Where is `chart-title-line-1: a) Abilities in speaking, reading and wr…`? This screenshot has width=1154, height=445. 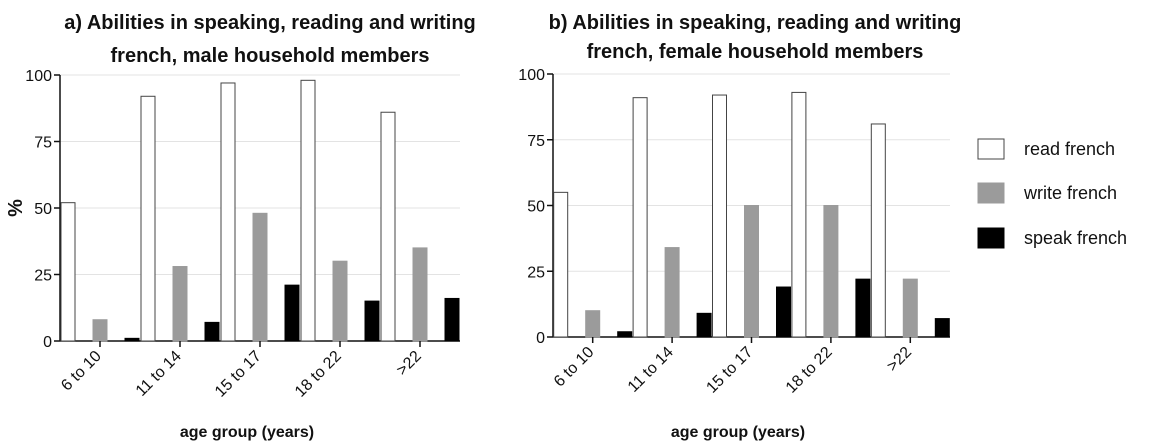
chart-title-line-1: a) Abilities in speaking, reading and wr… is located at coordinates (270, 23).